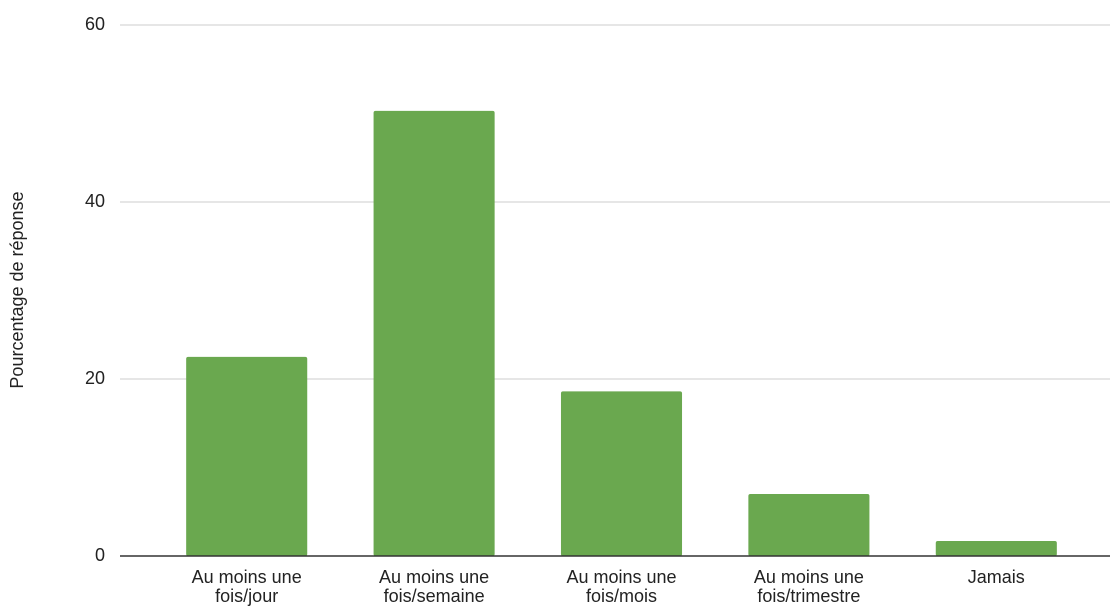 Image resolution: width=1115 pixels, height=612 pixels. What do you see at coordinates (434, 586) in the screenshot?
I see `x-tick-label: Au moins une fois/semaine` at bounding box center [434, 586].